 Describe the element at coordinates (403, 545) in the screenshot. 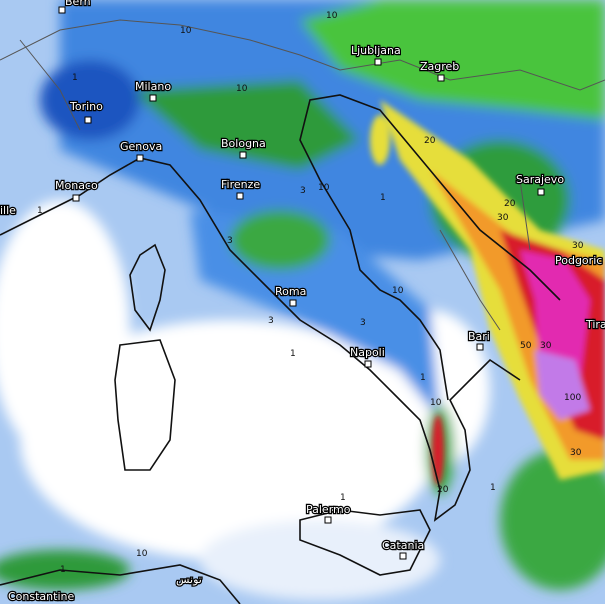

I see `city-label: Catania` at that location.